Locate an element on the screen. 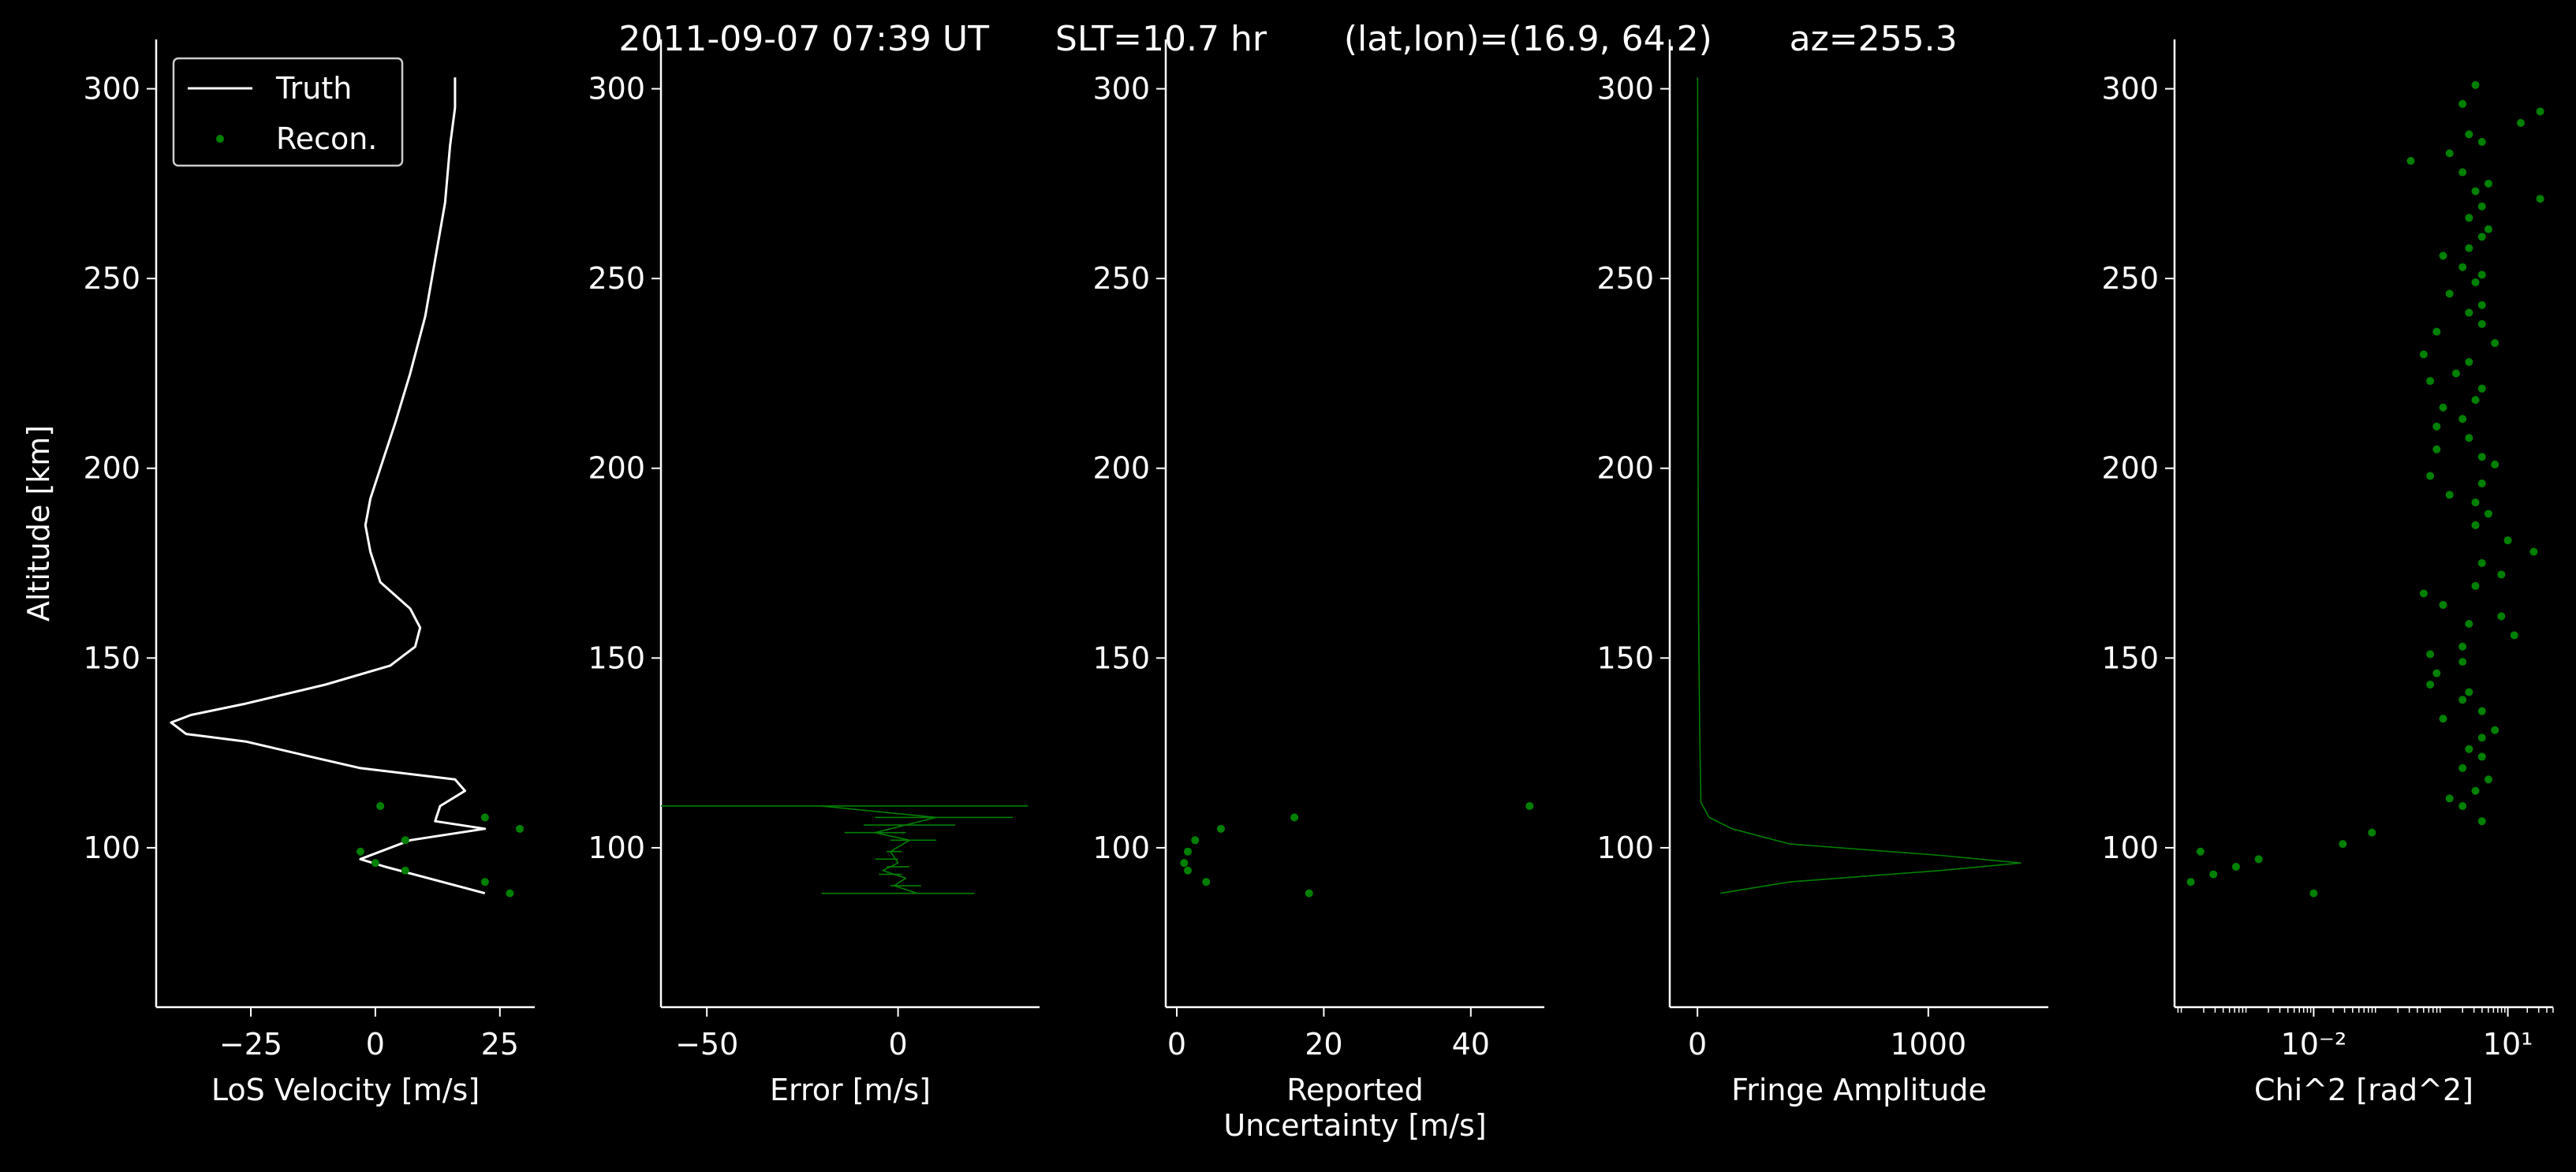 The height and width of the screenshot is (1172, 2576). data-line is located at coordinates (328, 486).